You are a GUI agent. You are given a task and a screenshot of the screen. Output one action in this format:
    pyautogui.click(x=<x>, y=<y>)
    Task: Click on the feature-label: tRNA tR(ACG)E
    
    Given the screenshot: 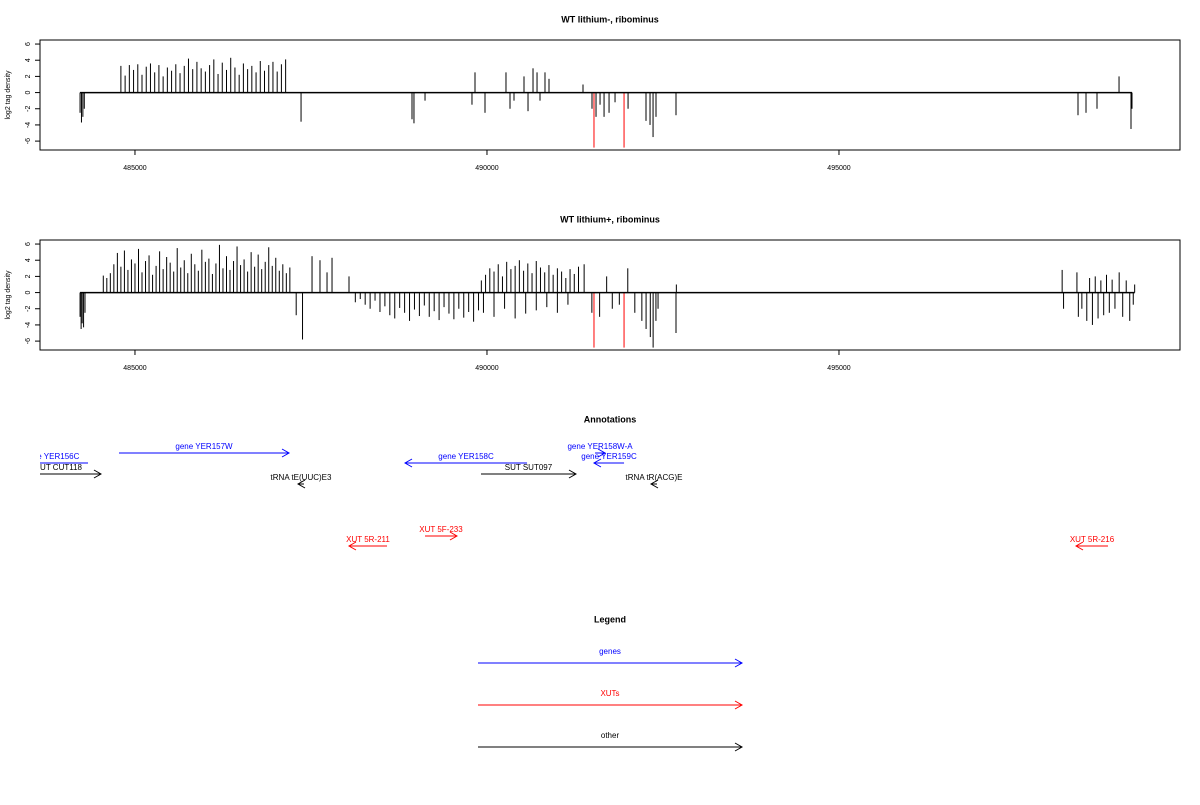 What is the action you would take?
    pyautogui.click(x=654, y=477)
    